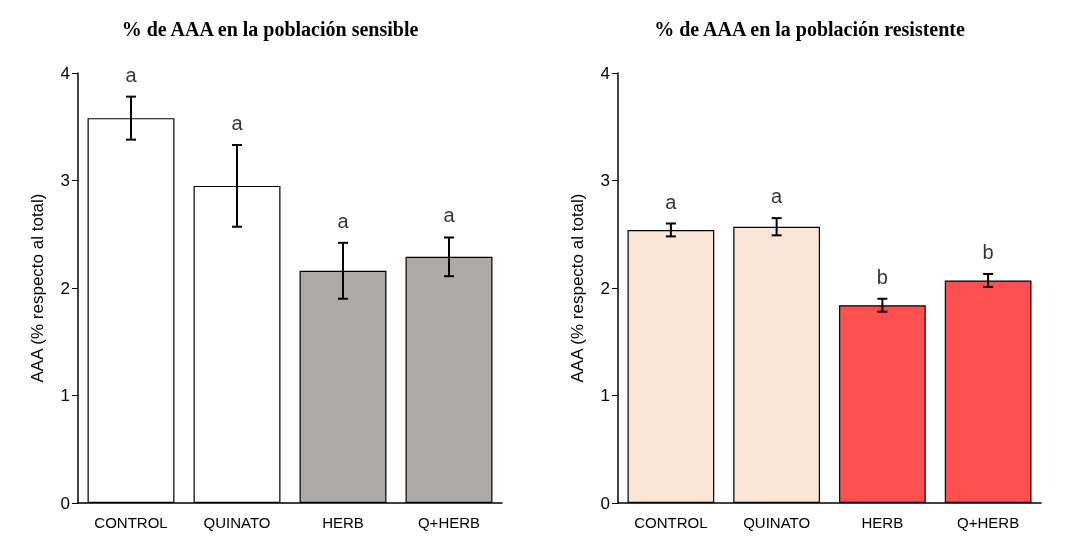  I want to click on chart-title: % de AAA en la población resistente, so click(809, 29).